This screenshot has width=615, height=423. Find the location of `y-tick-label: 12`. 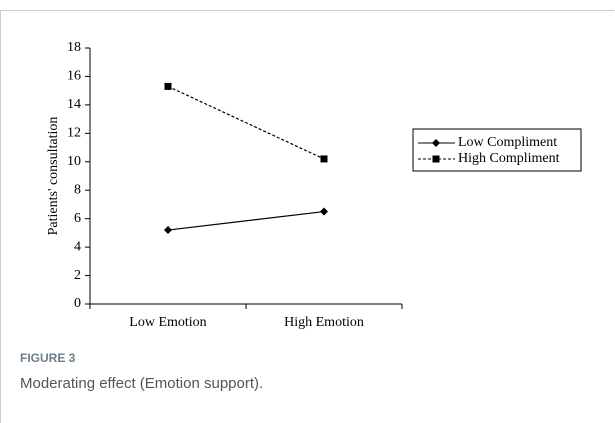

y-tick-label: 12 is located at coordinates (74, 133).